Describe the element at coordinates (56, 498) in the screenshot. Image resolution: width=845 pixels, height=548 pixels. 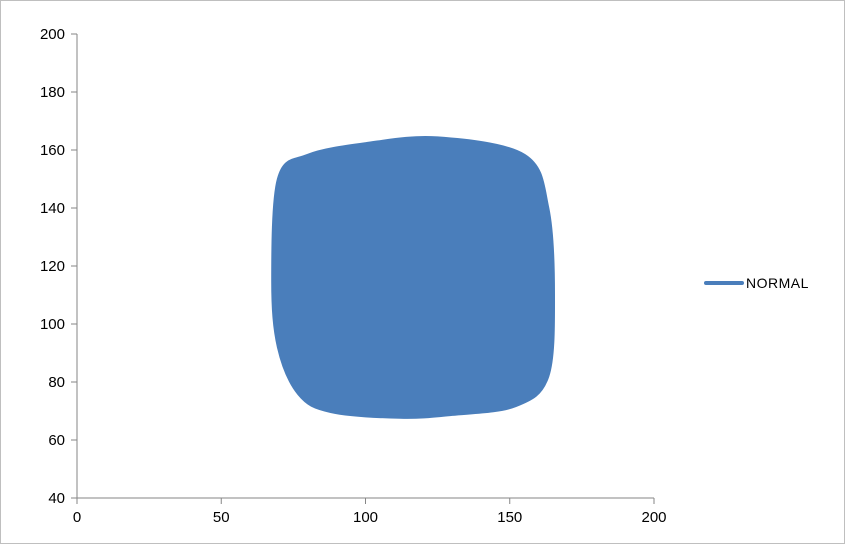
I see `y-tick-label: 40` at that location.